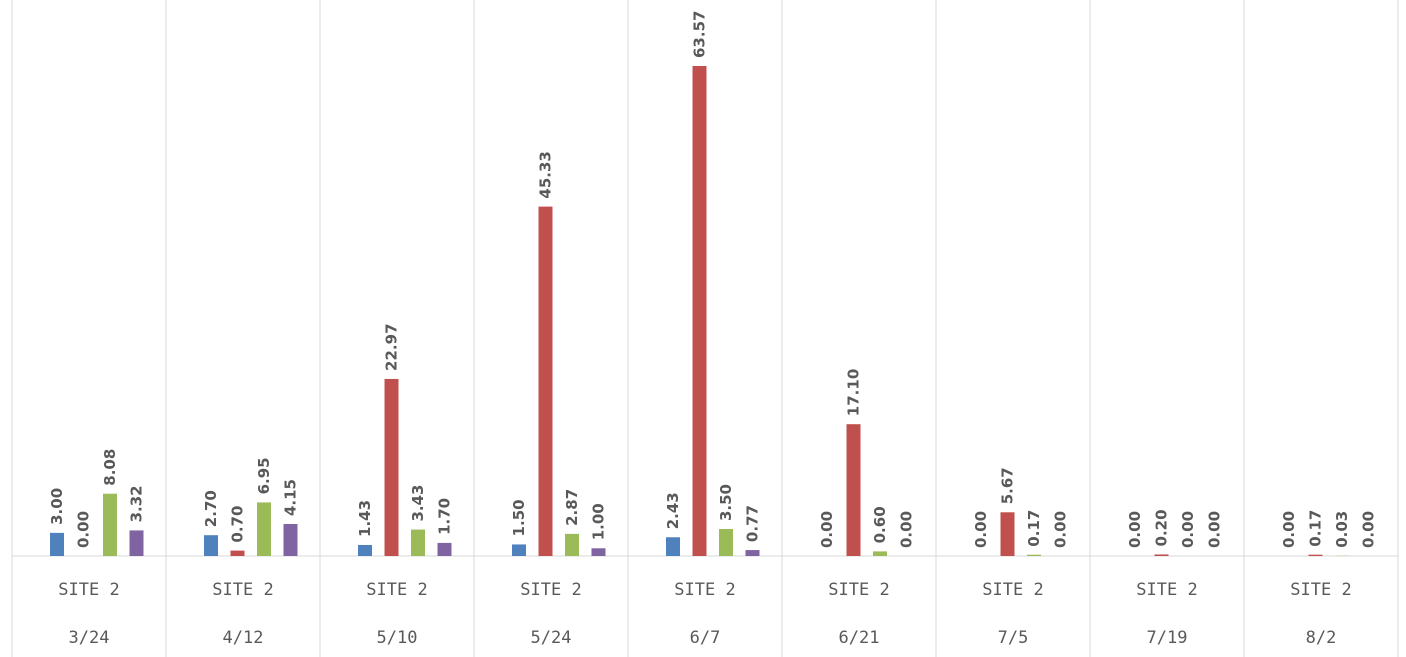 This screenshot has height=657, width=1406. Describe the element at coordinates (599, 521) in the screenshot. I see `data-label: 1.00` at that location.